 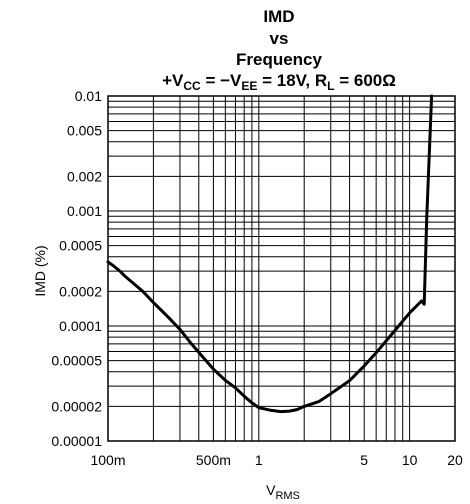 What do you see at coordinates (410, 460) in the screenshot?
I see `x-tick-label: 10` at bounding box center [410, 460].